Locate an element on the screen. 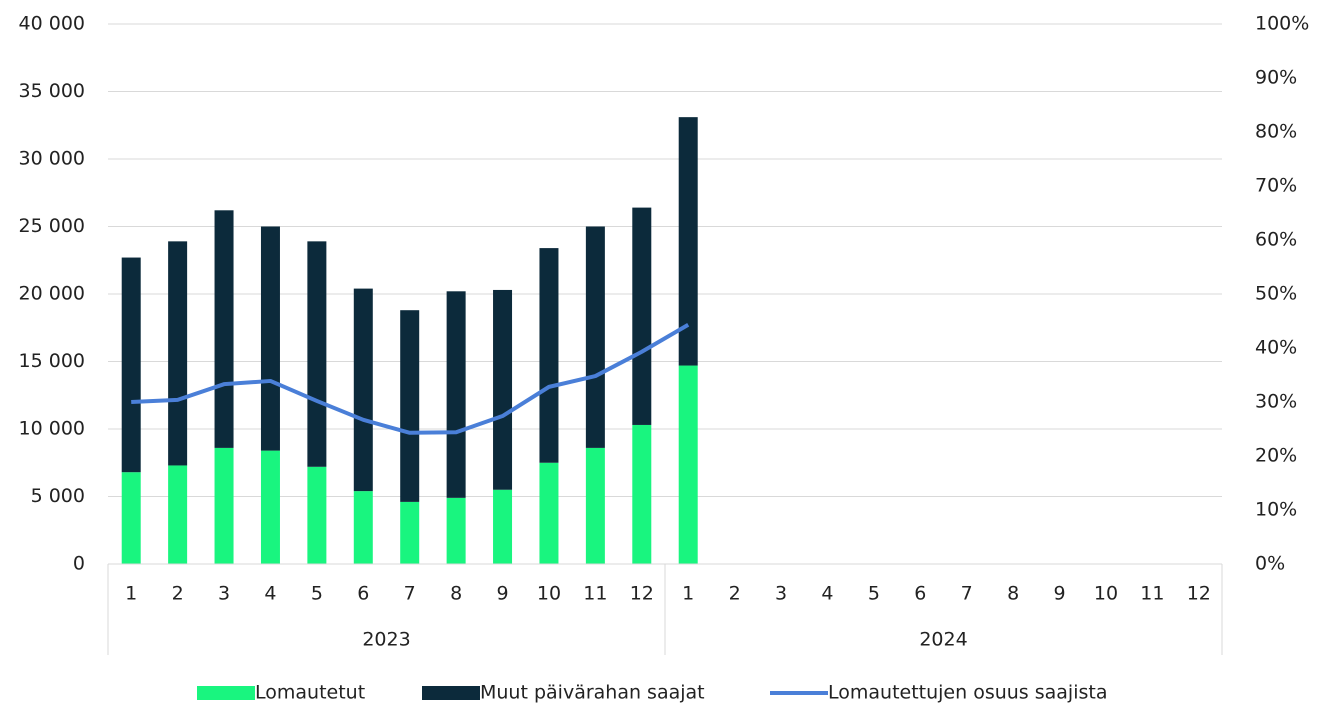 The width and height of the screenshot is (1332, 708). y2-tick-label: 20% is located at coordinates (1276, 456).